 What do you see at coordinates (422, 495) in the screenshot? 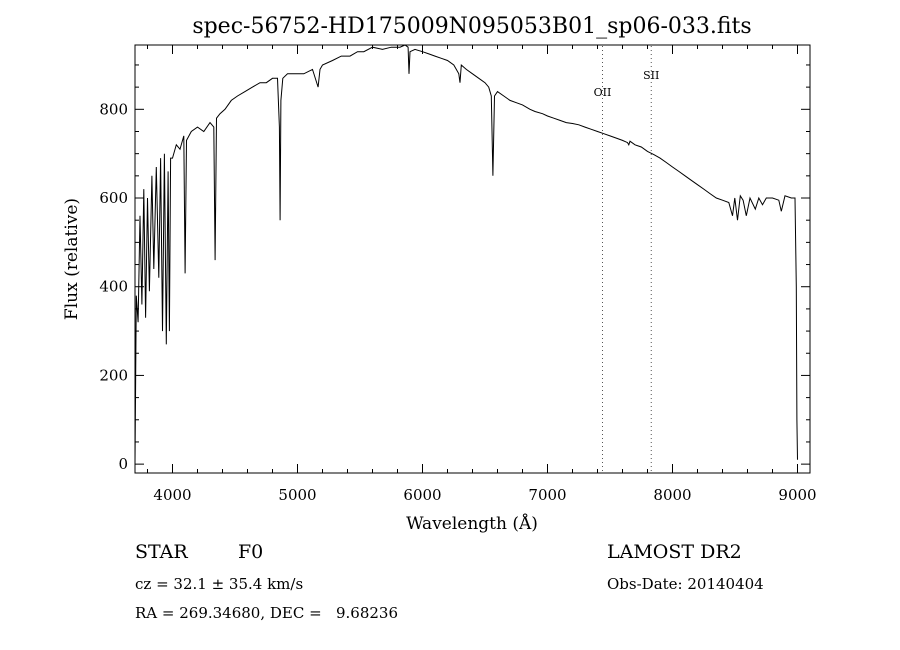
I see `x-tick-label: 6000` at bounding box center [422, 495].